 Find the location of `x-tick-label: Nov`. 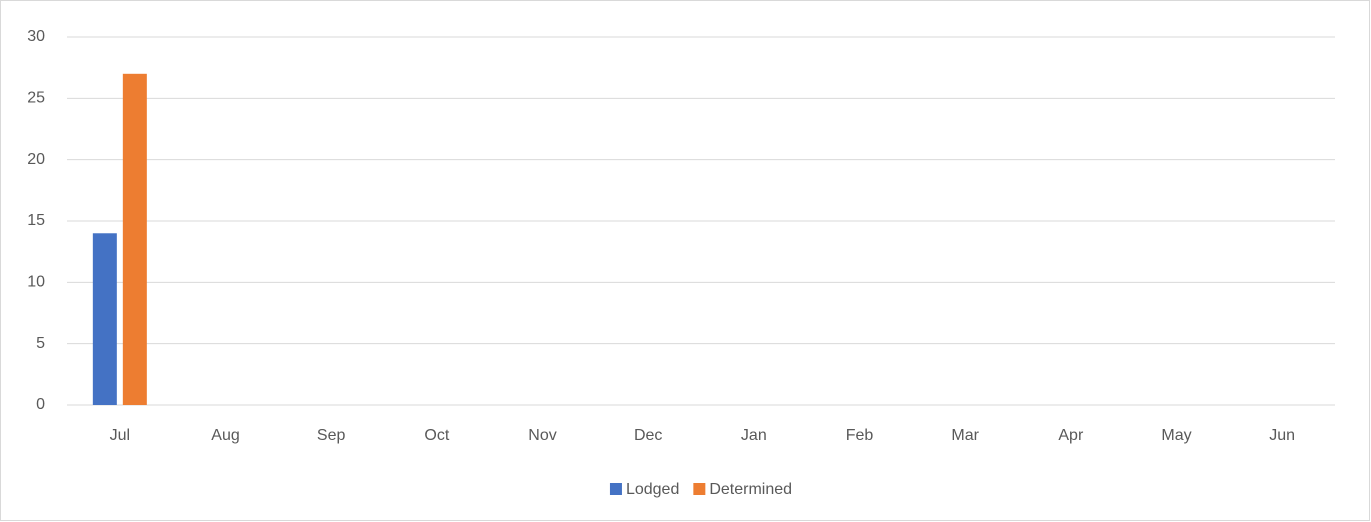

x-tick-label: Nov is located at coordinates (542, 435).